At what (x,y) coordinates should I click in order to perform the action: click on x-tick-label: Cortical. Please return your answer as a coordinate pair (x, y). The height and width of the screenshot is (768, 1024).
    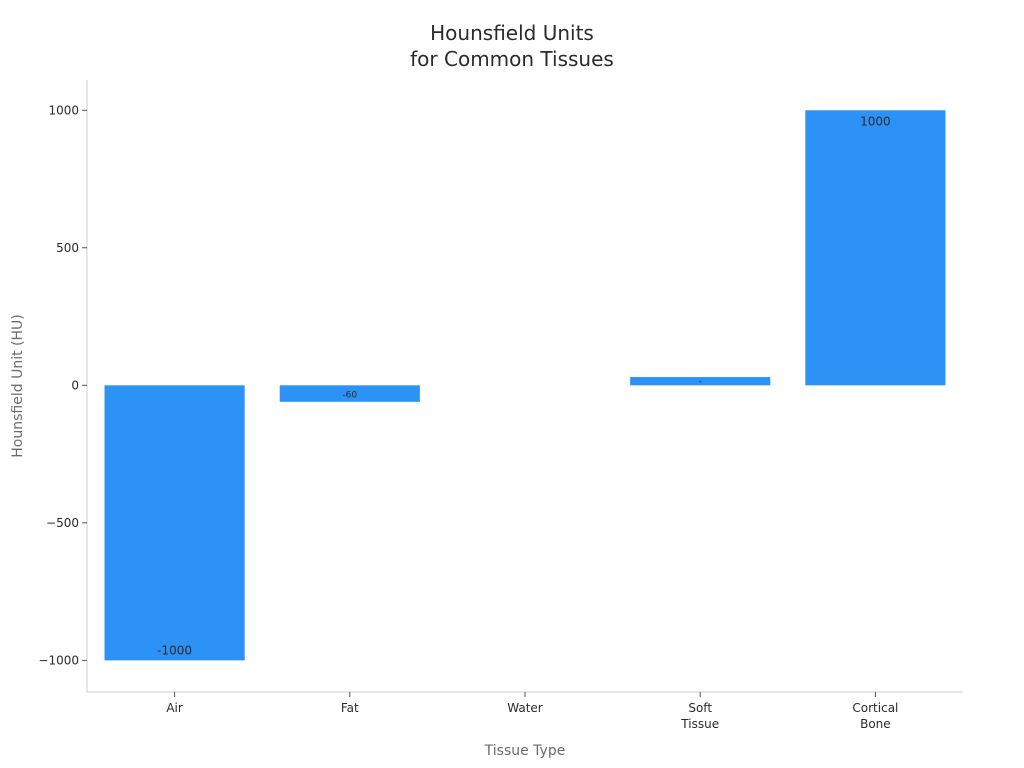
    Looking at the image, I should click on (875, 708).